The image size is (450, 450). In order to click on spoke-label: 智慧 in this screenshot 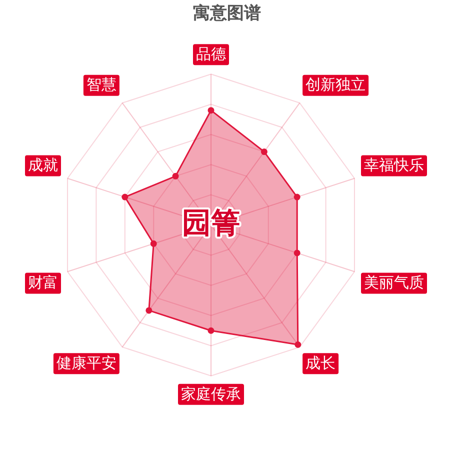, I will do `click(101, 85)`.